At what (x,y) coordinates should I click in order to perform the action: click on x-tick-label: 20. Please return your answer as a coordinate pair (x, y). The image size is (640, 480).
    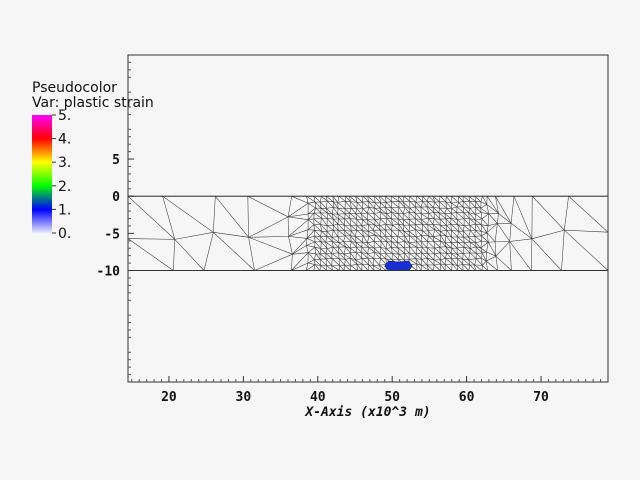
    Looking at the image, I should click on (169, 397).